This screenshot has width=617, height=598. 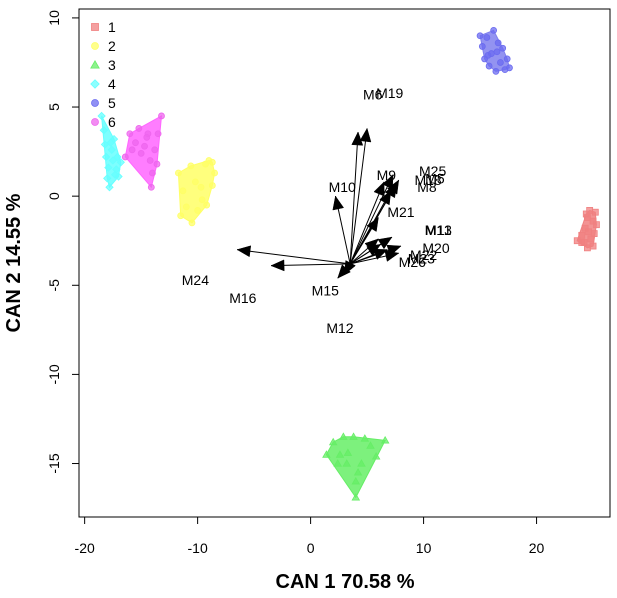 I want to click on arrow-m24, so click(x=294, y=257).